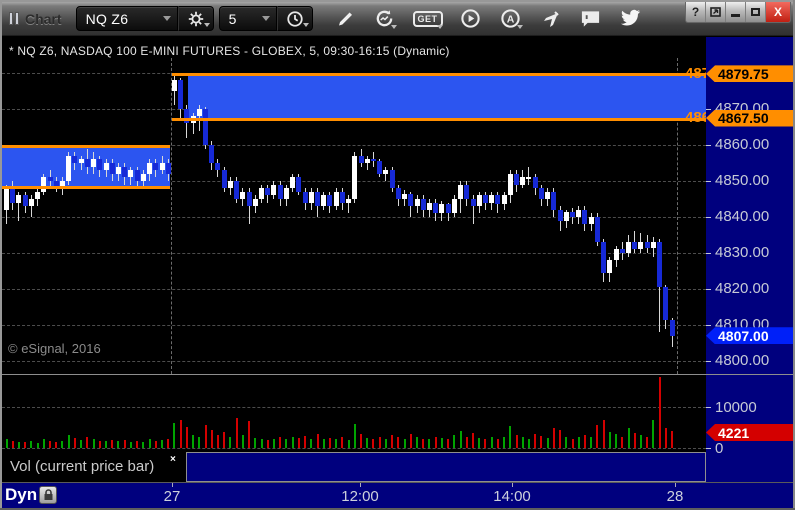  Describe the element at coordinates (551, 19) in the screenshot. I see `share-button` at that location.